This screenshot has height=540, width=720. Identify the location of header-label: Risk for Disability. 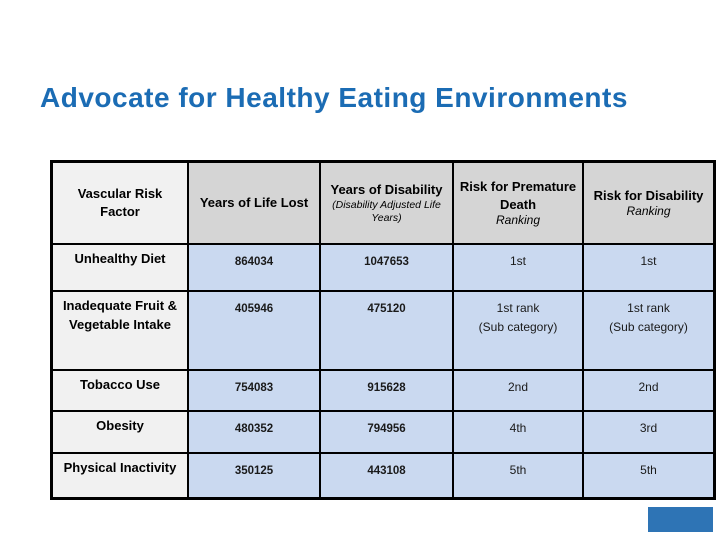
(648, 195).